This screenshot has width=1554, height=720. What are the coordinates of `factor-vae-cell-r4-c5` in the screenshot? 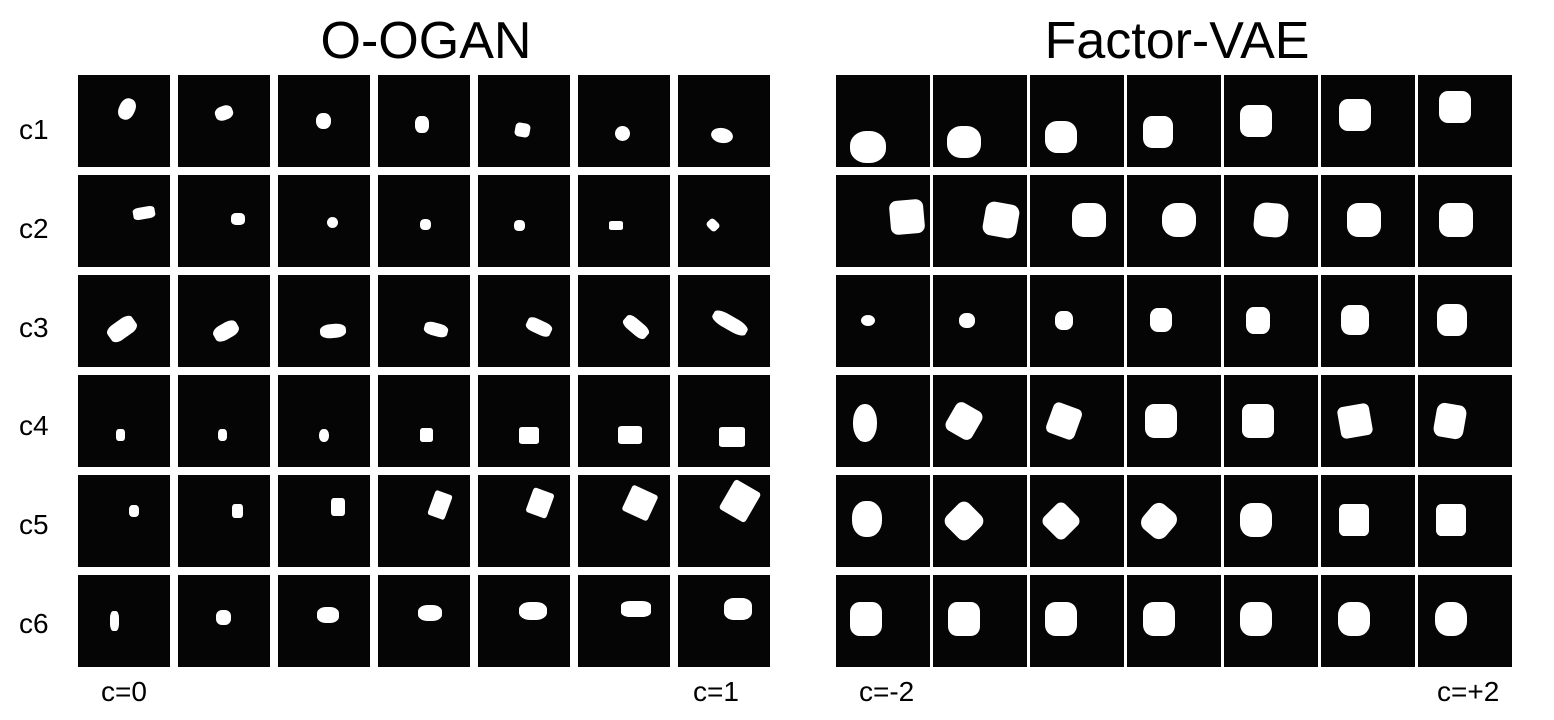 It's located at (1271, 421).